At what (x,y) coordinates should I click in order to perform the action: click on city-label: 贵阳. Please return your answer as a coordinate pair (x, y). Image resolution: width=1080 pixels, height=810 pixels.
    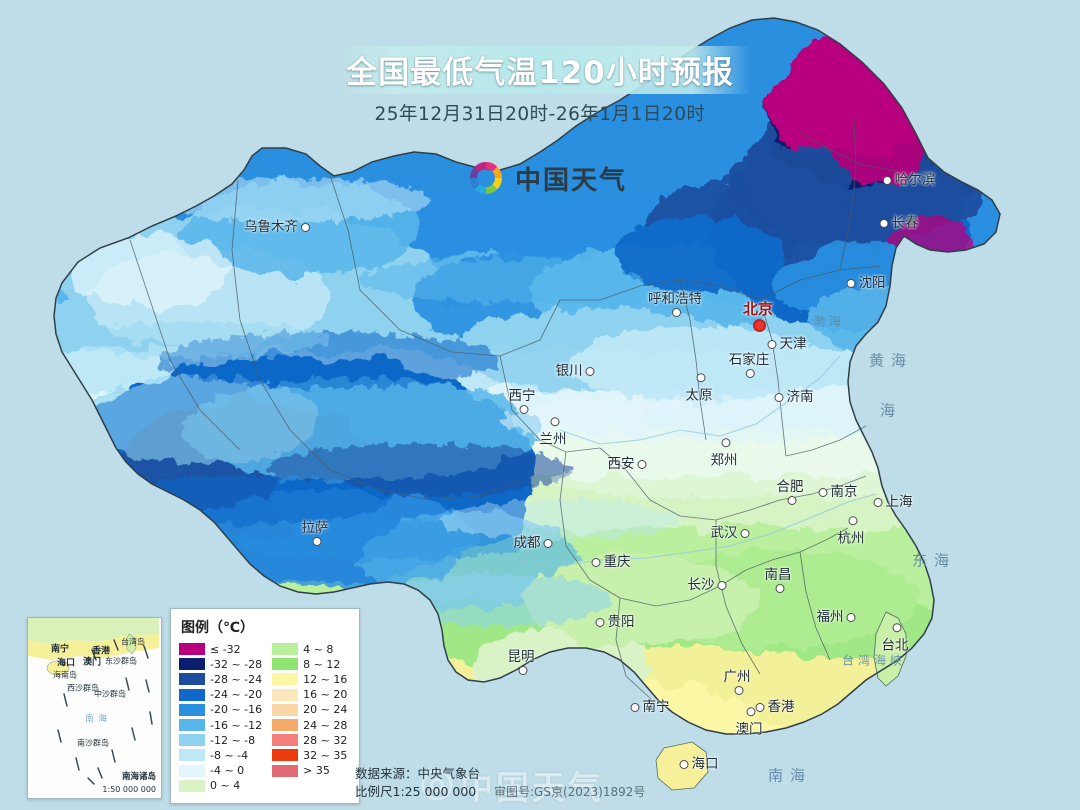
    Looking at the image, I should click on (615, 620).